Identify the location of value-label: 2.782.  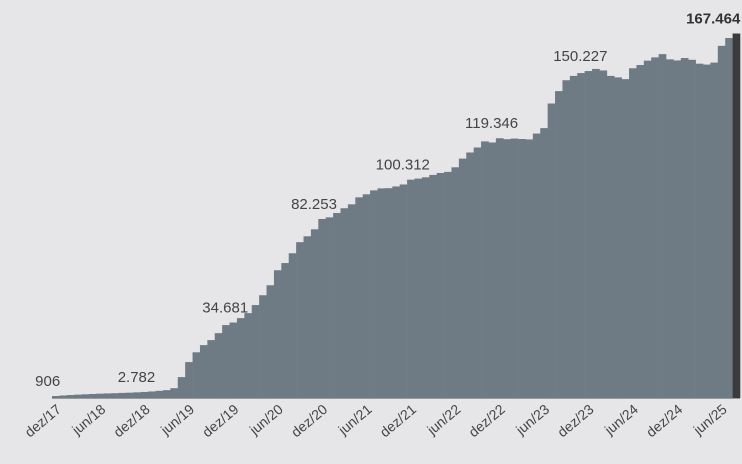
(137, 377).